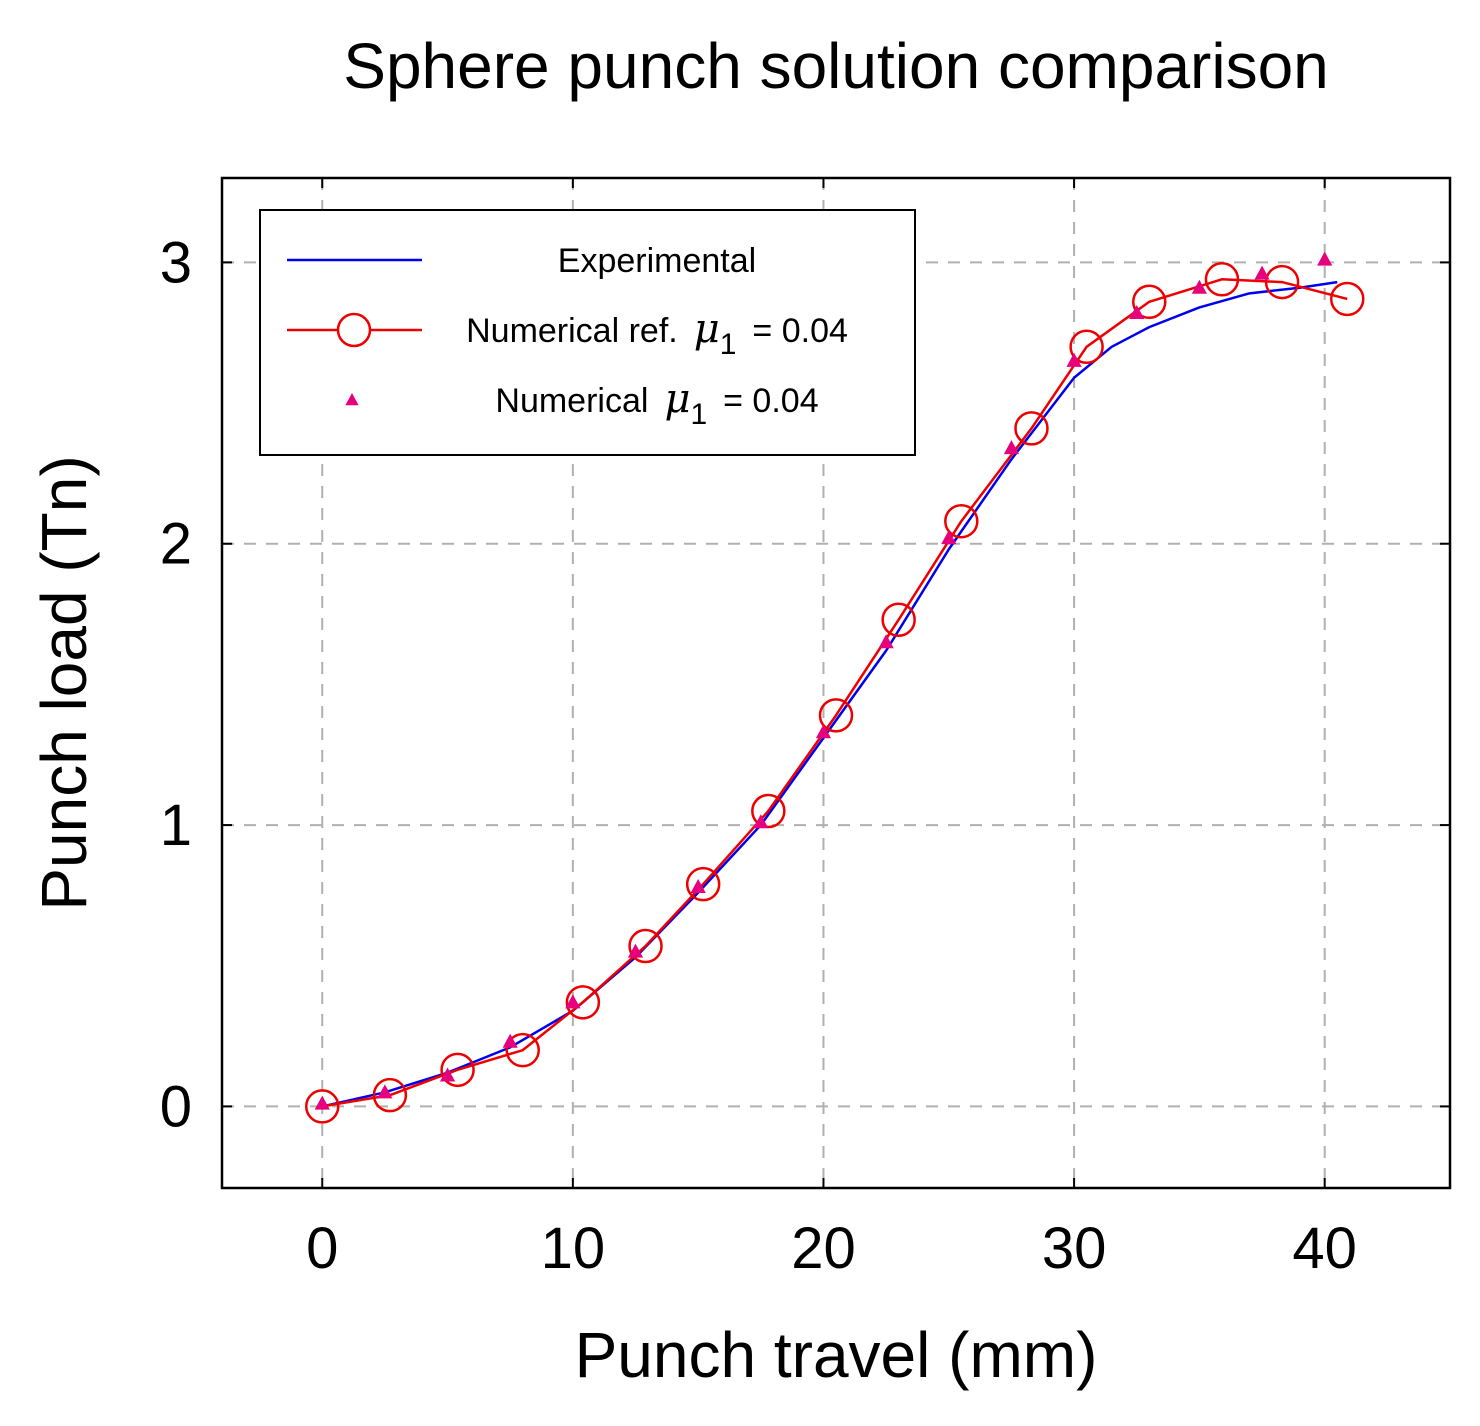 The image size is (1480, 1426). I want to click on y-axis-title: Punch load (Tn), so click(64, 682).